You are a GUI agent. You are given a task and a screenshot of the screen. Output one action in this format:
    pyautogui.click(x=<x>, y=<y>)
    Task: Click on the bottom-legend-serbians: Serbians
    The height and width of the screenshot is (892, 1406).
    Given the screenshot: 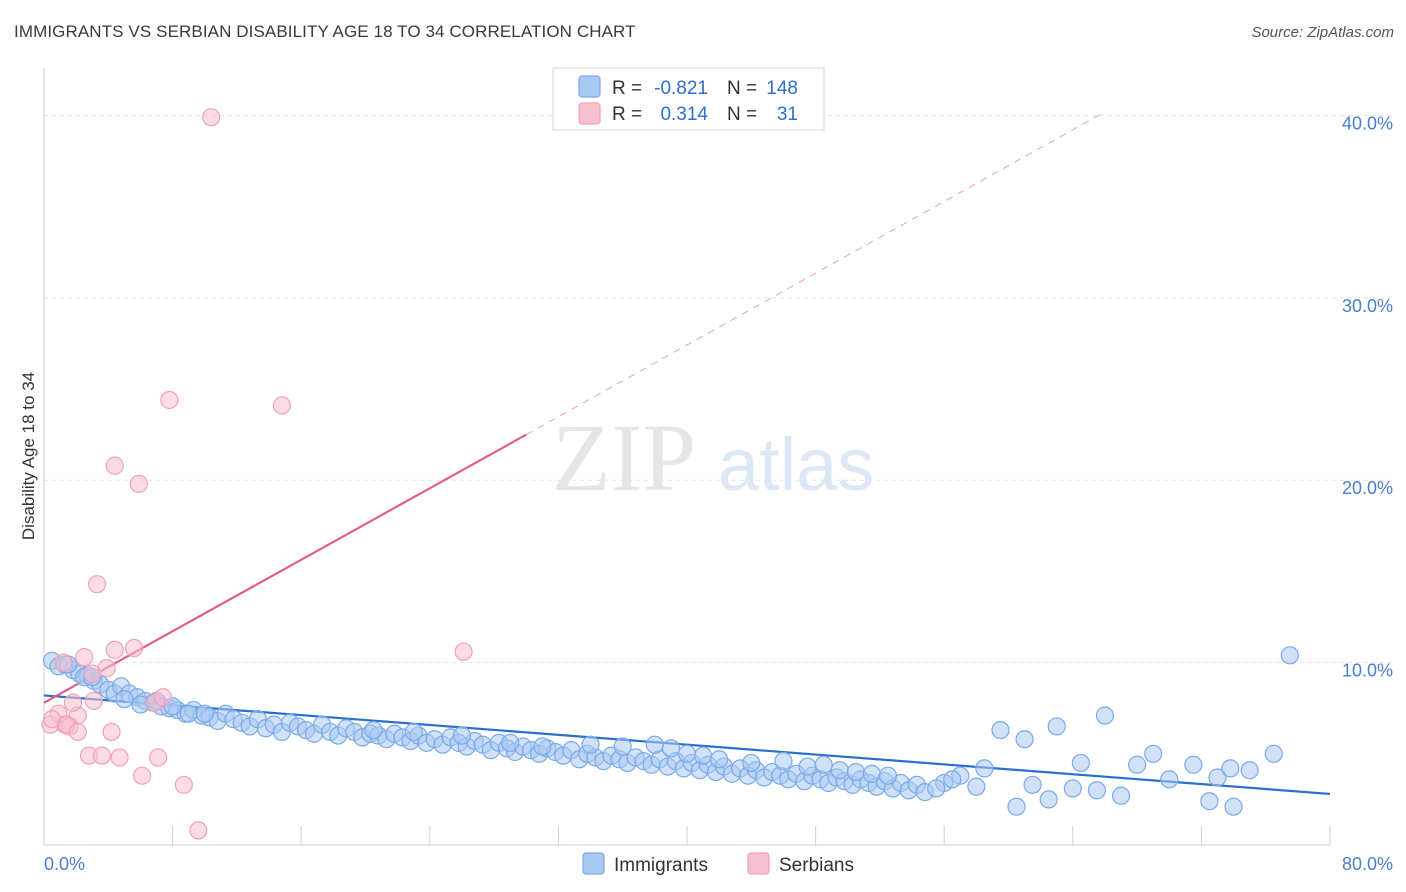 What is the action you would take?
    pyautogui.click(x=816, y=865)
    